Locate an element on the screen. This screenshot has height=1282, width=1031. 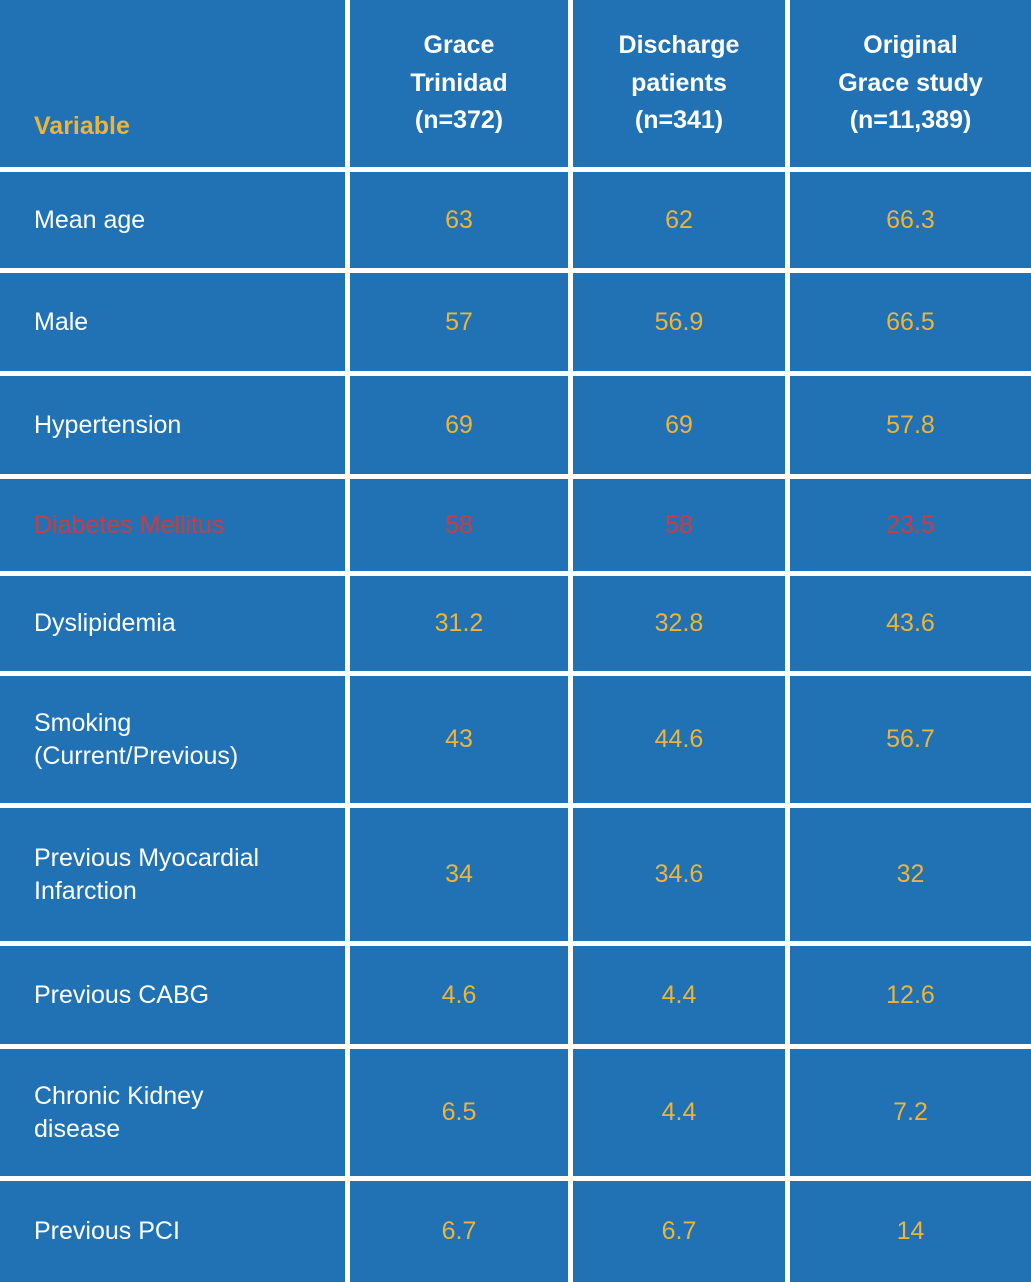
value-cell: 62 is located at coordinates (681, 222).